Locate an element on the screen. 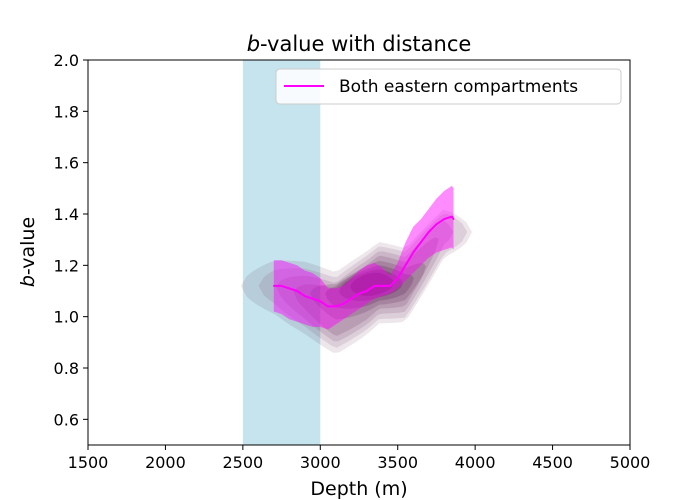 This screenshot has height=500, width=700. confidence-band is located at coordinates (363, 257).